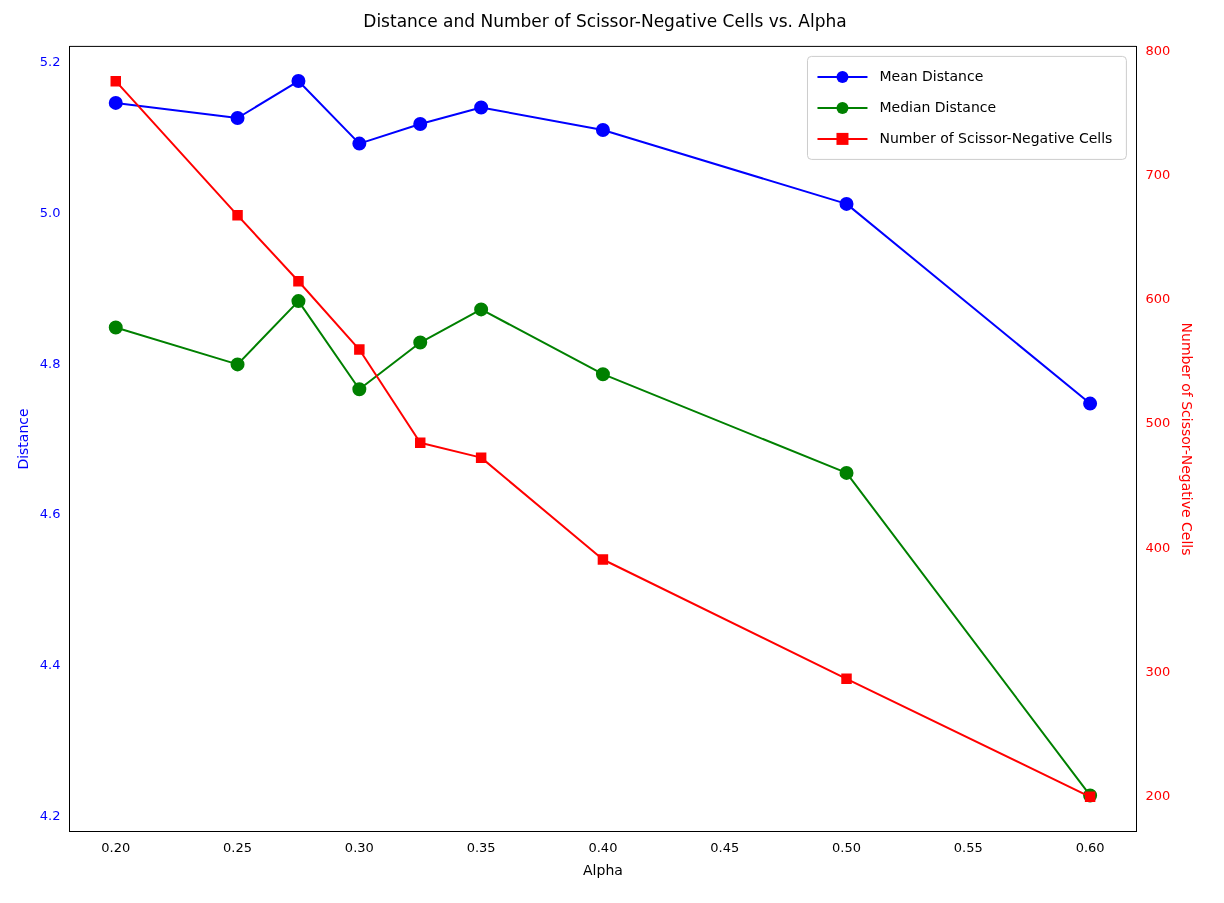 This screenshot has width=1224, height=903. What do you see at coordinates (846, 847) in the screenshot?
I see `x-tick-label: 0.50` at bounding box center [846, 847].